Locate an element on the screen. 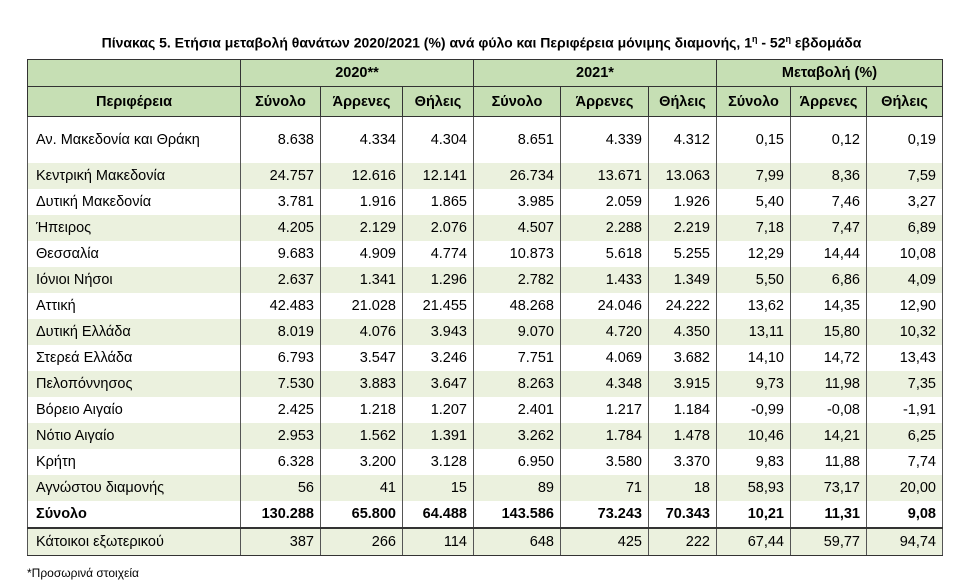 The image size is (963, 583). value-cell: 4.069 is located at coordinates (604, 358).